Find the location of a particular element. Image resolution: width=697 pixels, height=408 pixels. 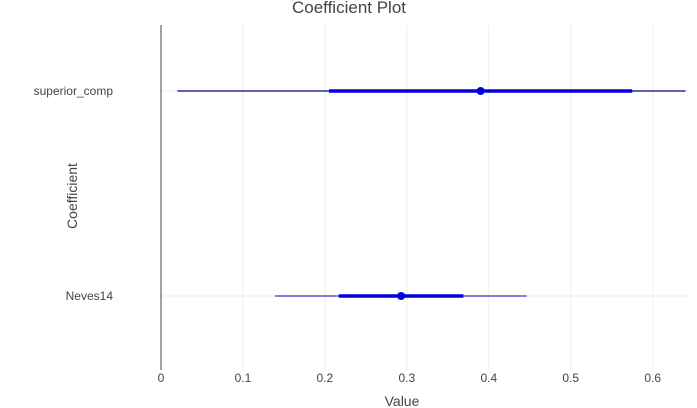

x-tick-label: 0.5 is located at coordinates (570, 378).